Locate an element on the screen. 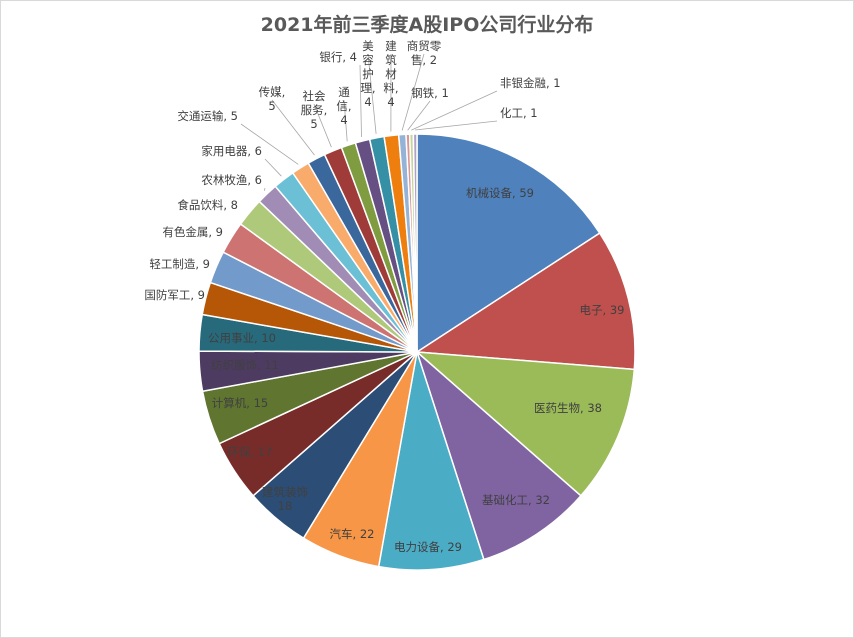 The image size is (854, 638). slice-label: 通信, 4 is located at coordinates (343, 106).